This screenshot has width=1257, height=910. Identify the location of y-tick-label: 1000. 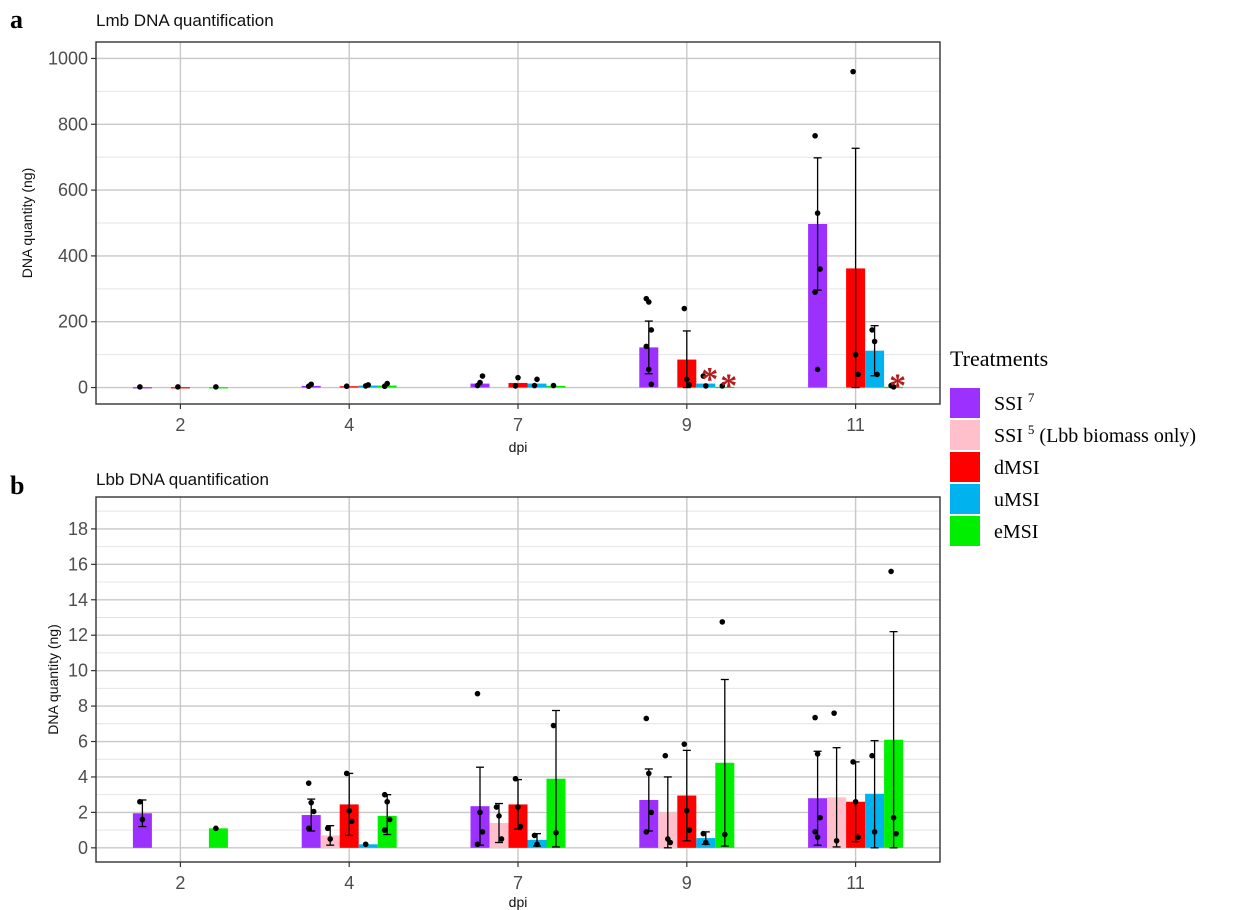
(68, 58).